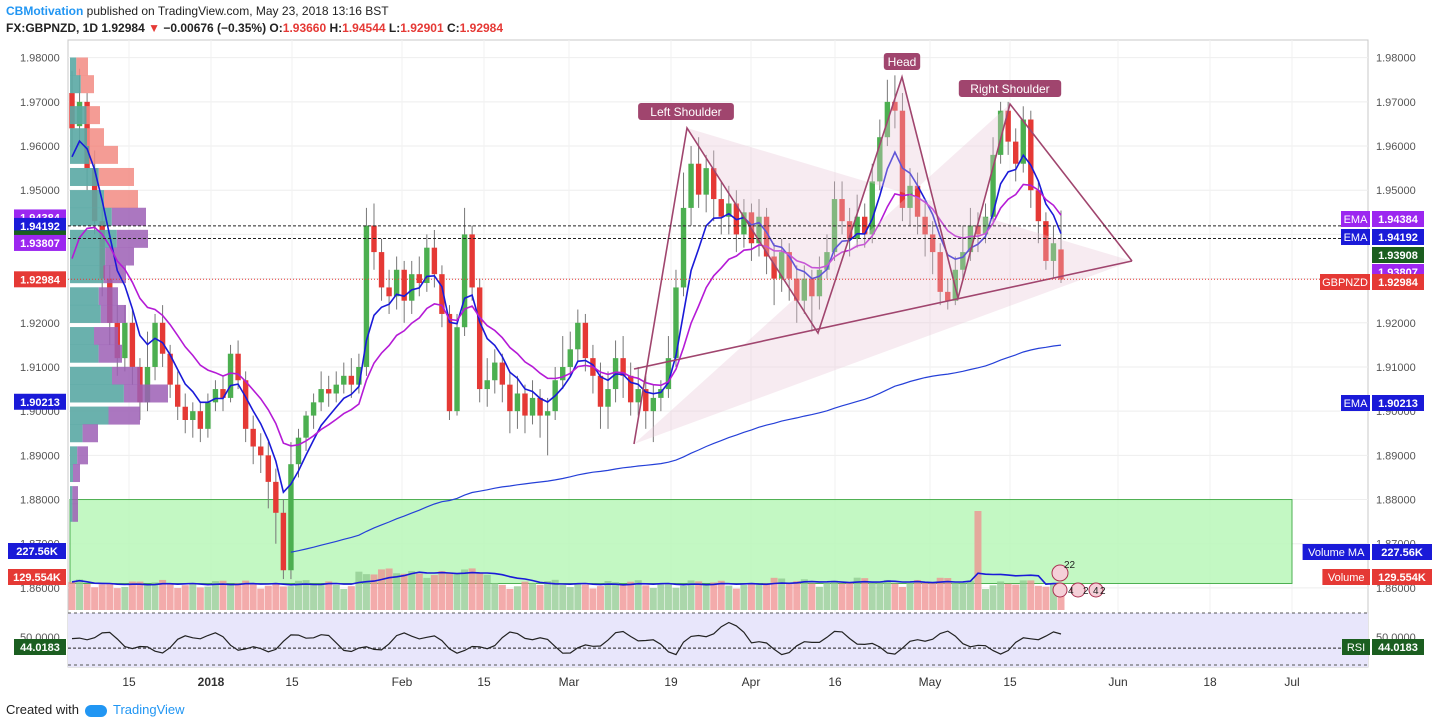  What do you see at coordinates (40, 147) in the screenshot?
I see `y-tick-label-left: 1.96000` at bounding box center [40, 147].